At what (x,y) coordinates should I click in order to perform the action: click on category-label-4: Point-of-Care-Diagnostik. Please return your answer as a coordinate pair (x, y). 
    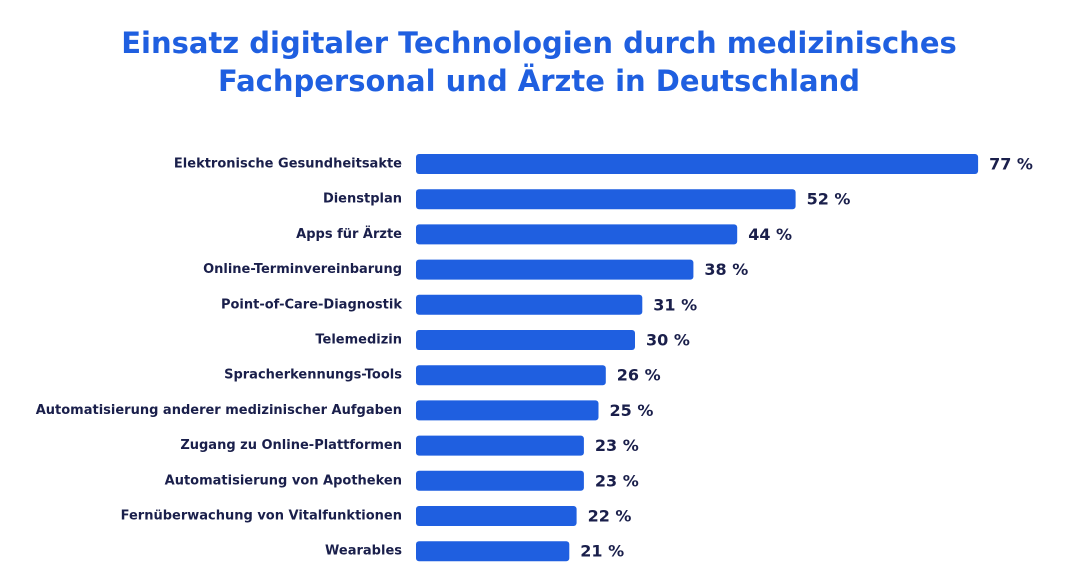
    Looking at the image, I should click on (311, 304).